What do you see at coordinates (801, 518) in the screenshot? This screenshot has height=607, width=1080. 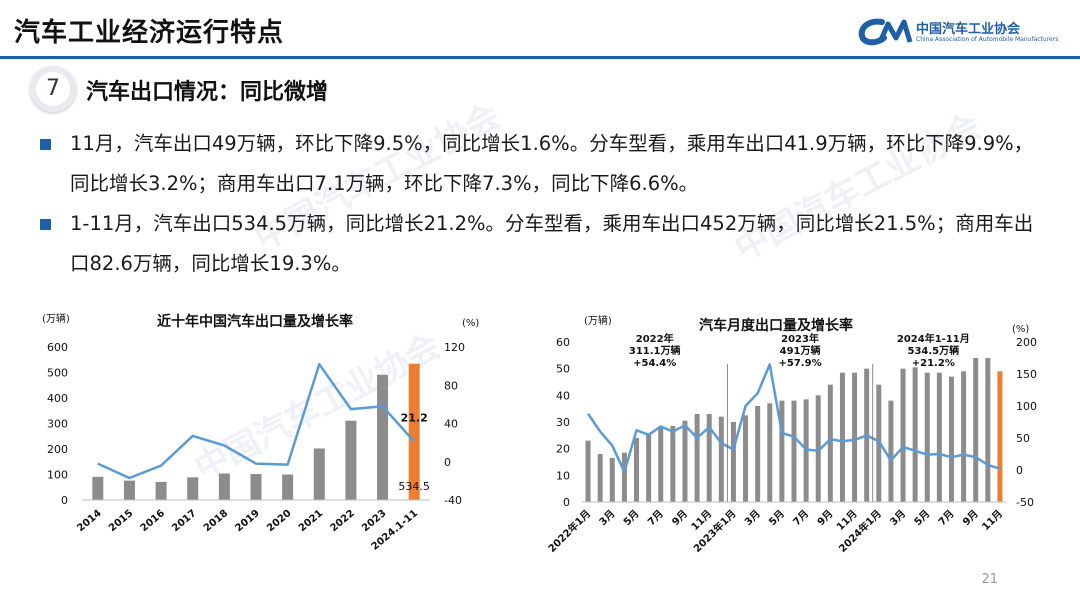 I see `x-tick-label: 7月` at bounding box center [801, 518].